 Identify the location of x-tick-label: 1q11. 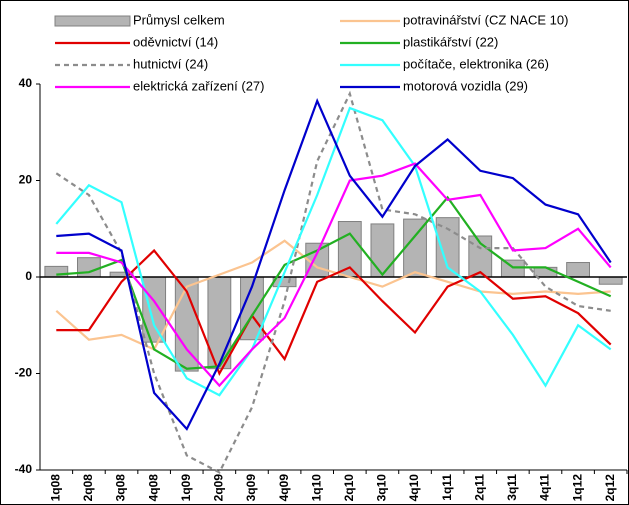
(447, 487).